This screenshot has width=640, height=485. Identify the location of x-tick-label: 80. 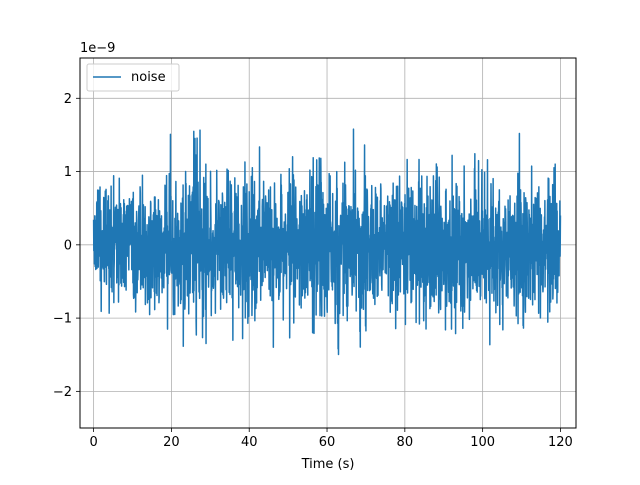
(405, 442).